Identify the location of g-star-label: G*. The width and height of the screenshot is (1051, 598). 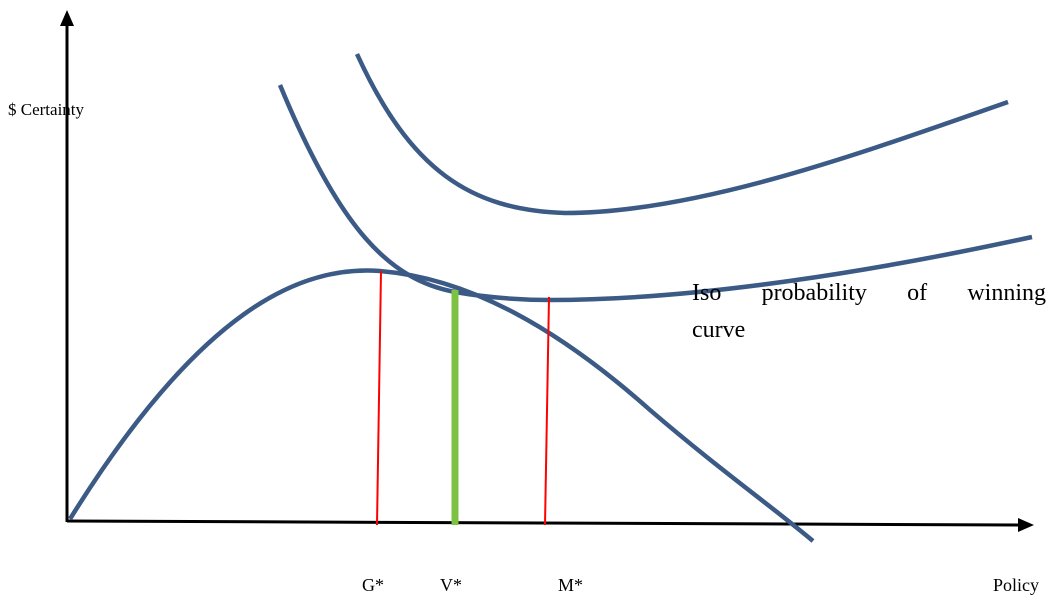
(373, 585).